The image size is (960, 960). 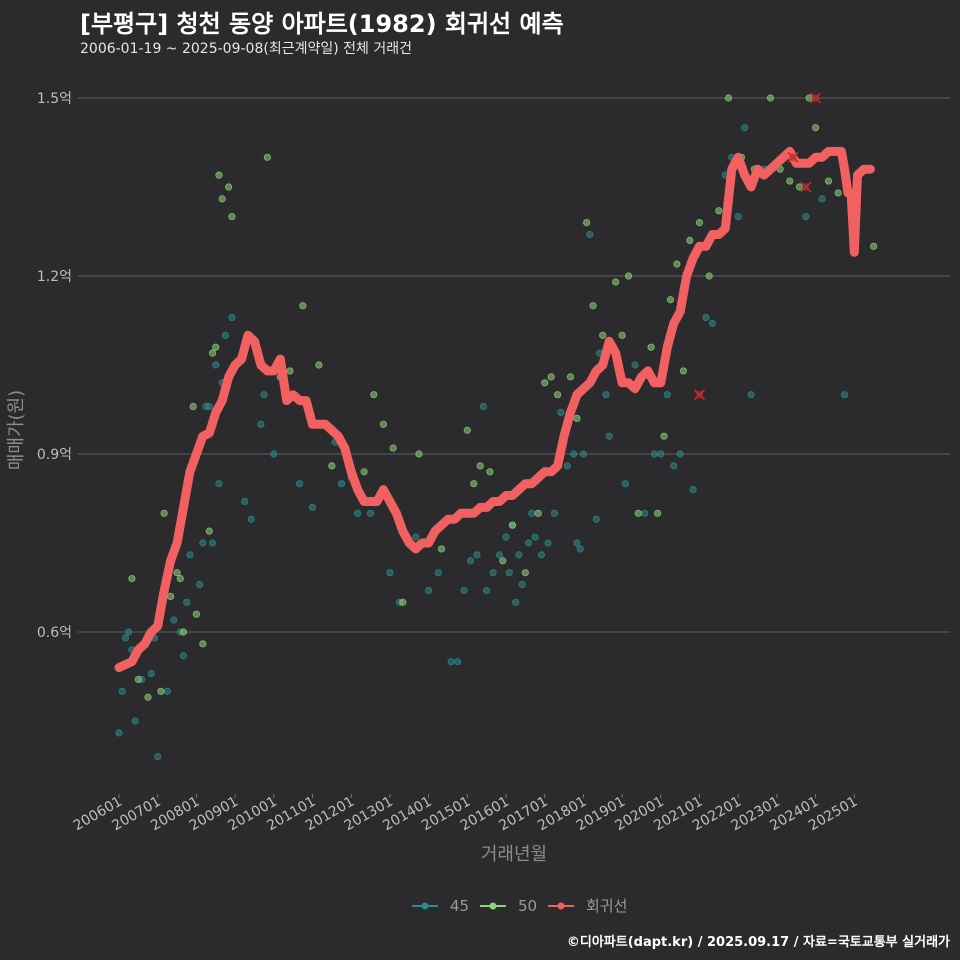 I want to click on y-tick-label: 1.5억, so click(x=54, y=99).